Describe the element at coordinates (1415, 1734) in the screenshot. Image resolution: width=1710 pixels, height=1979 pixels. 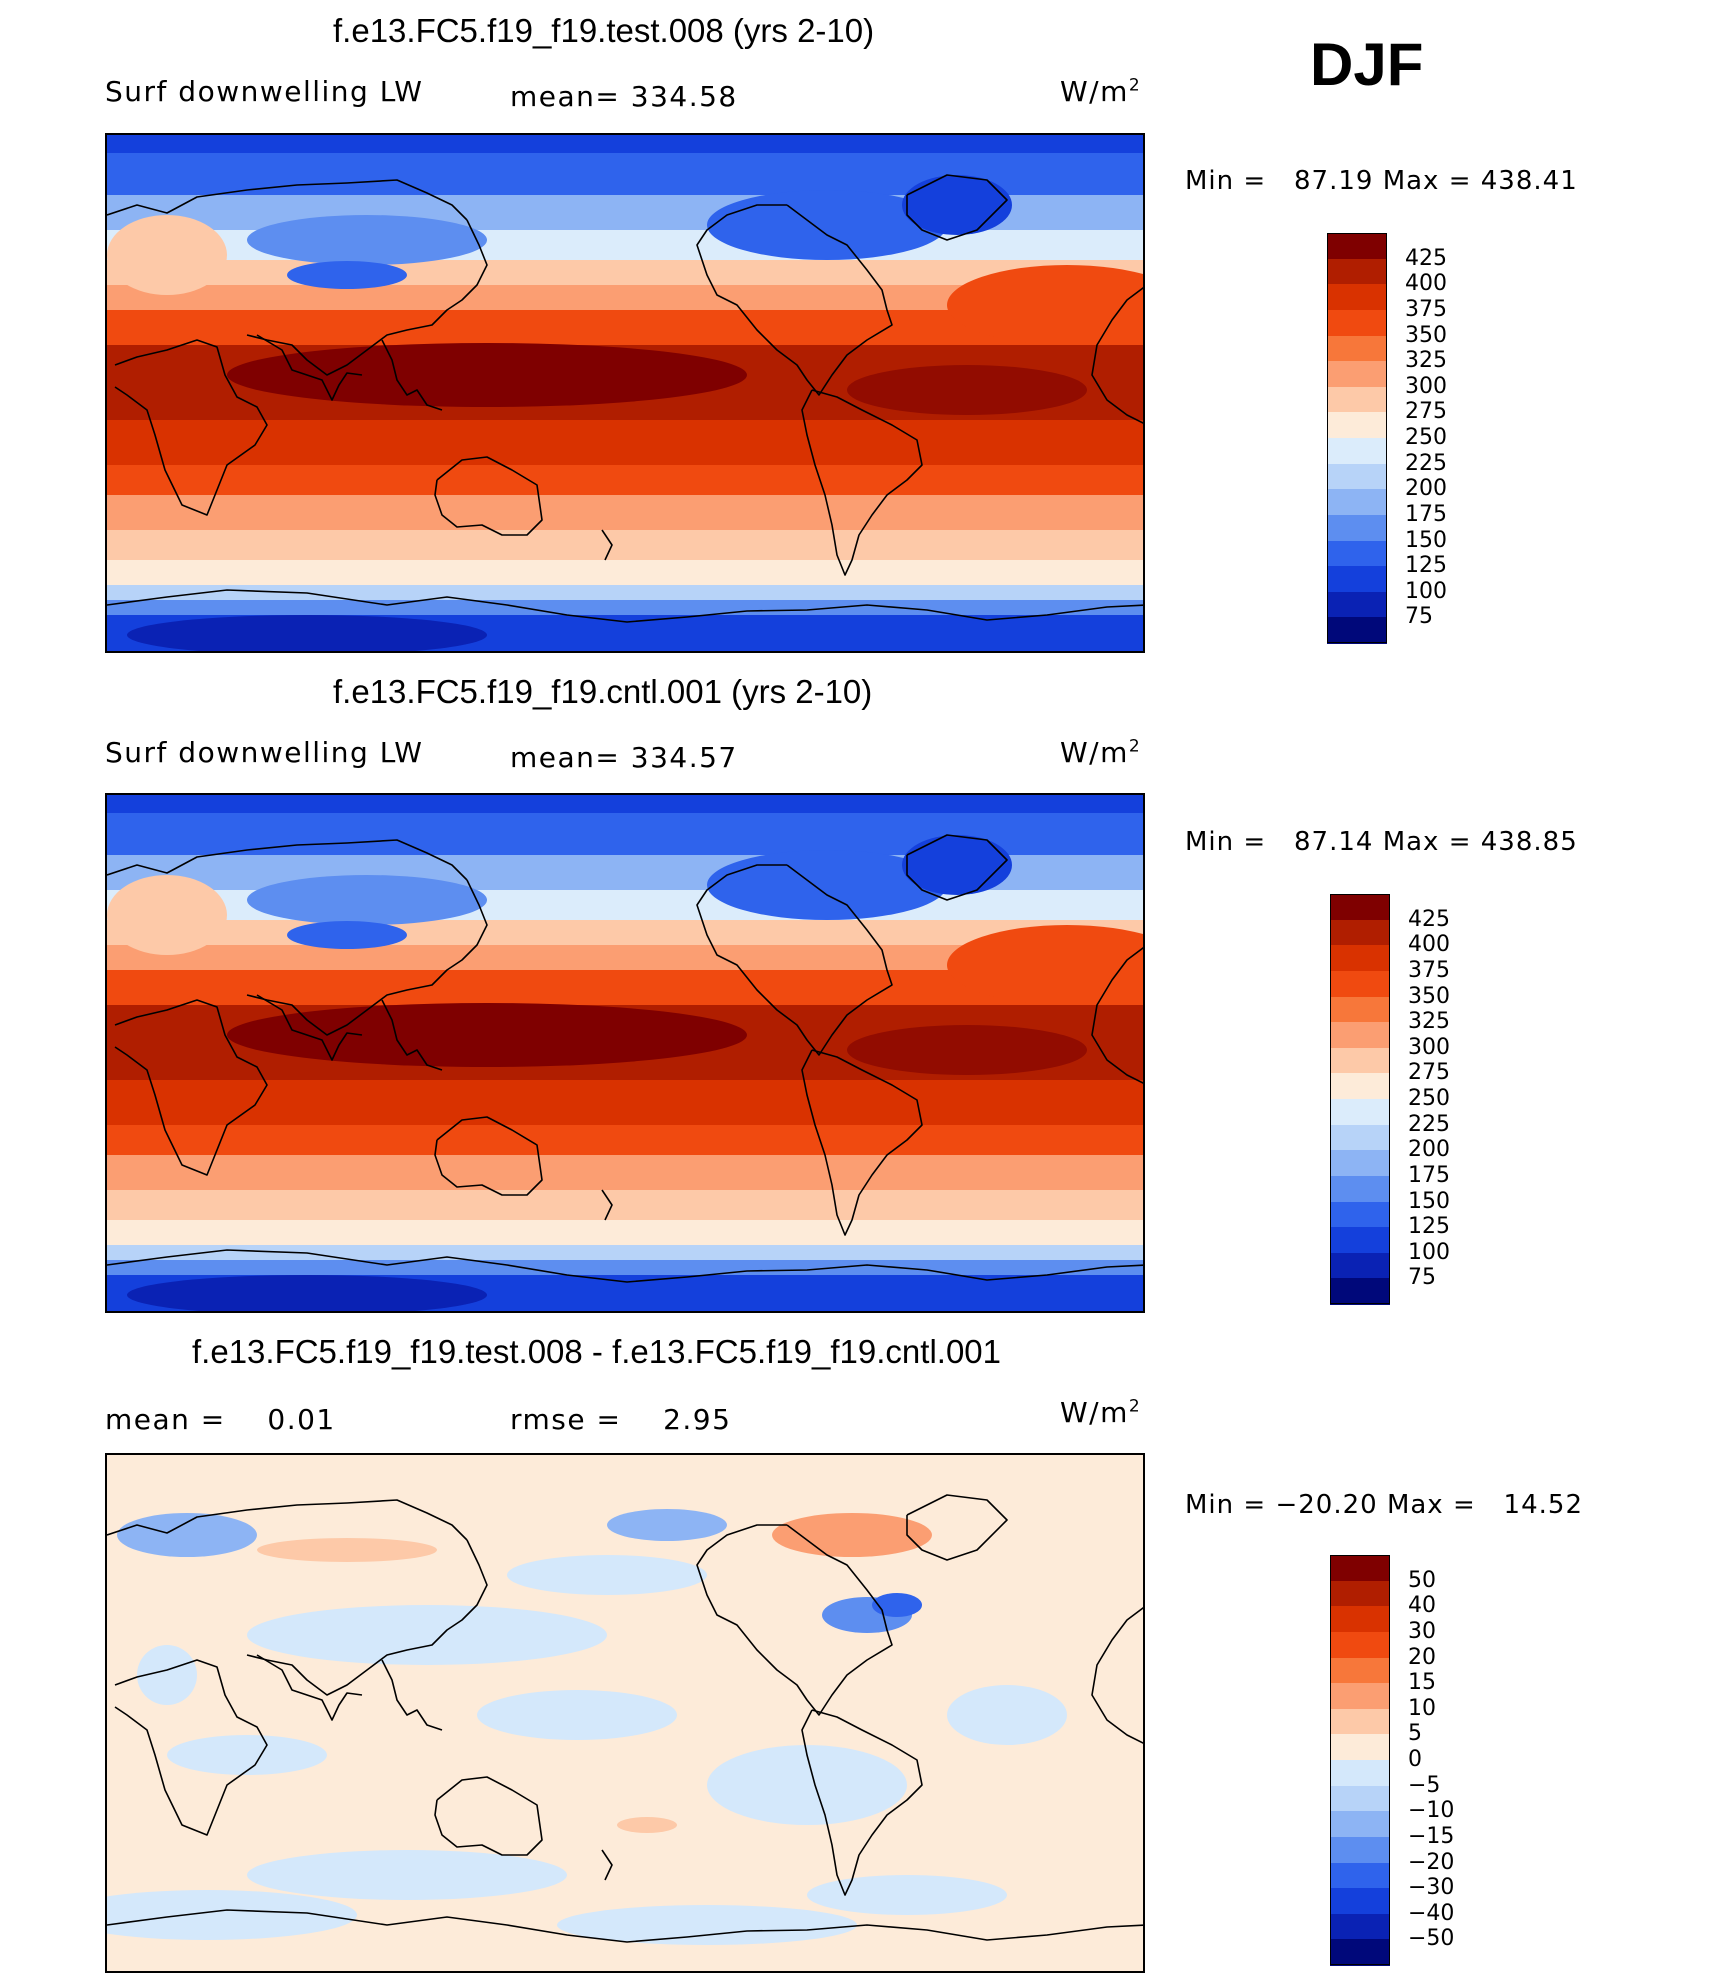
I see `colorbar-tick-label: 5` at that location.